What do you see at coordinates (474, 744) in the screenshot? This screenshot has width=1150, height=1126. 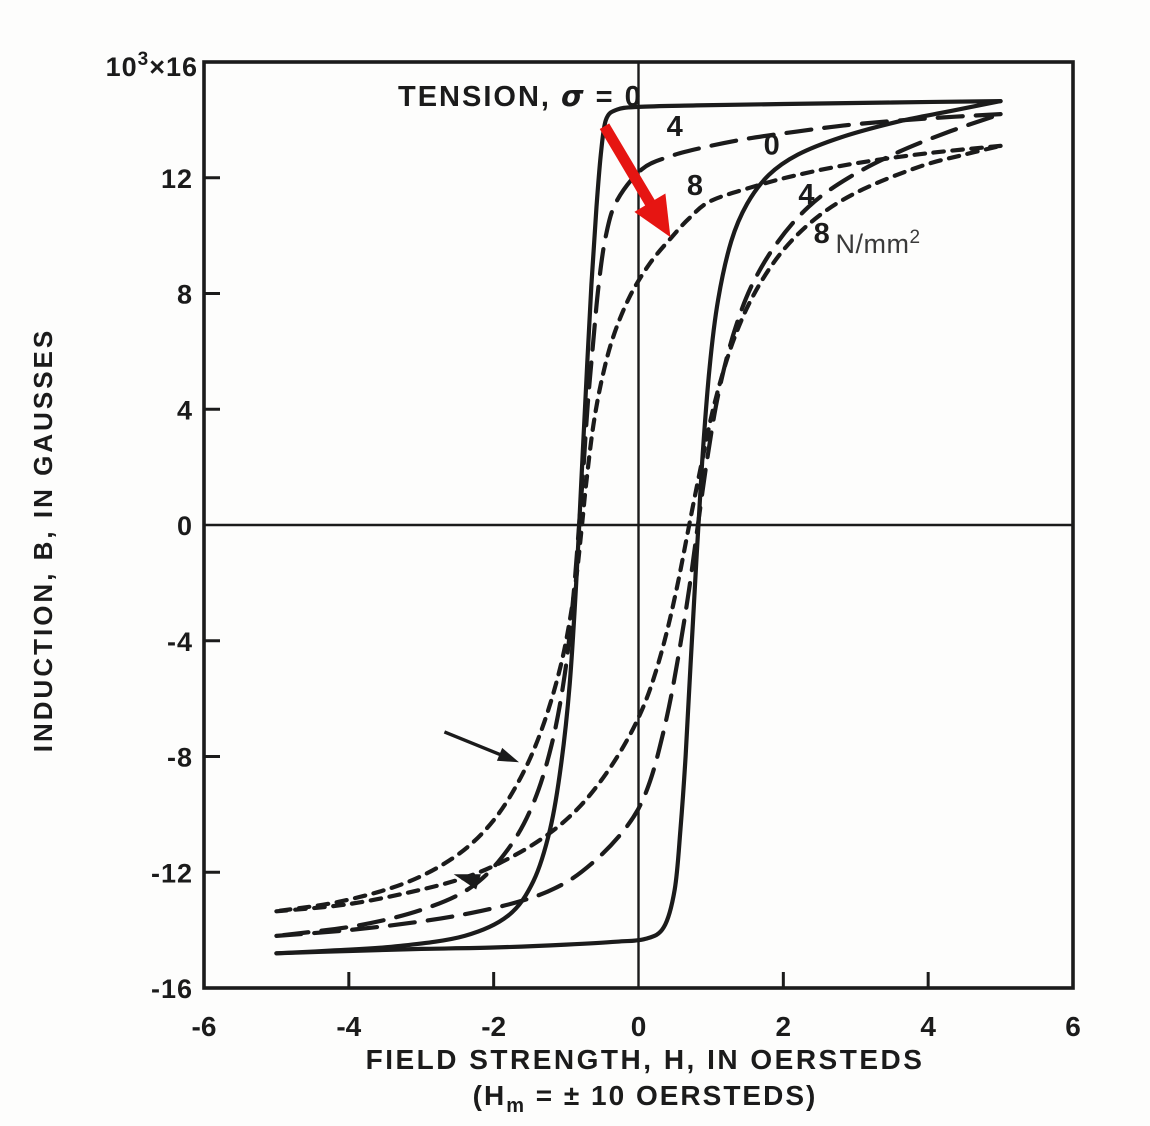 I see `black-arrow-shaft` at bounding box center [474, 744].